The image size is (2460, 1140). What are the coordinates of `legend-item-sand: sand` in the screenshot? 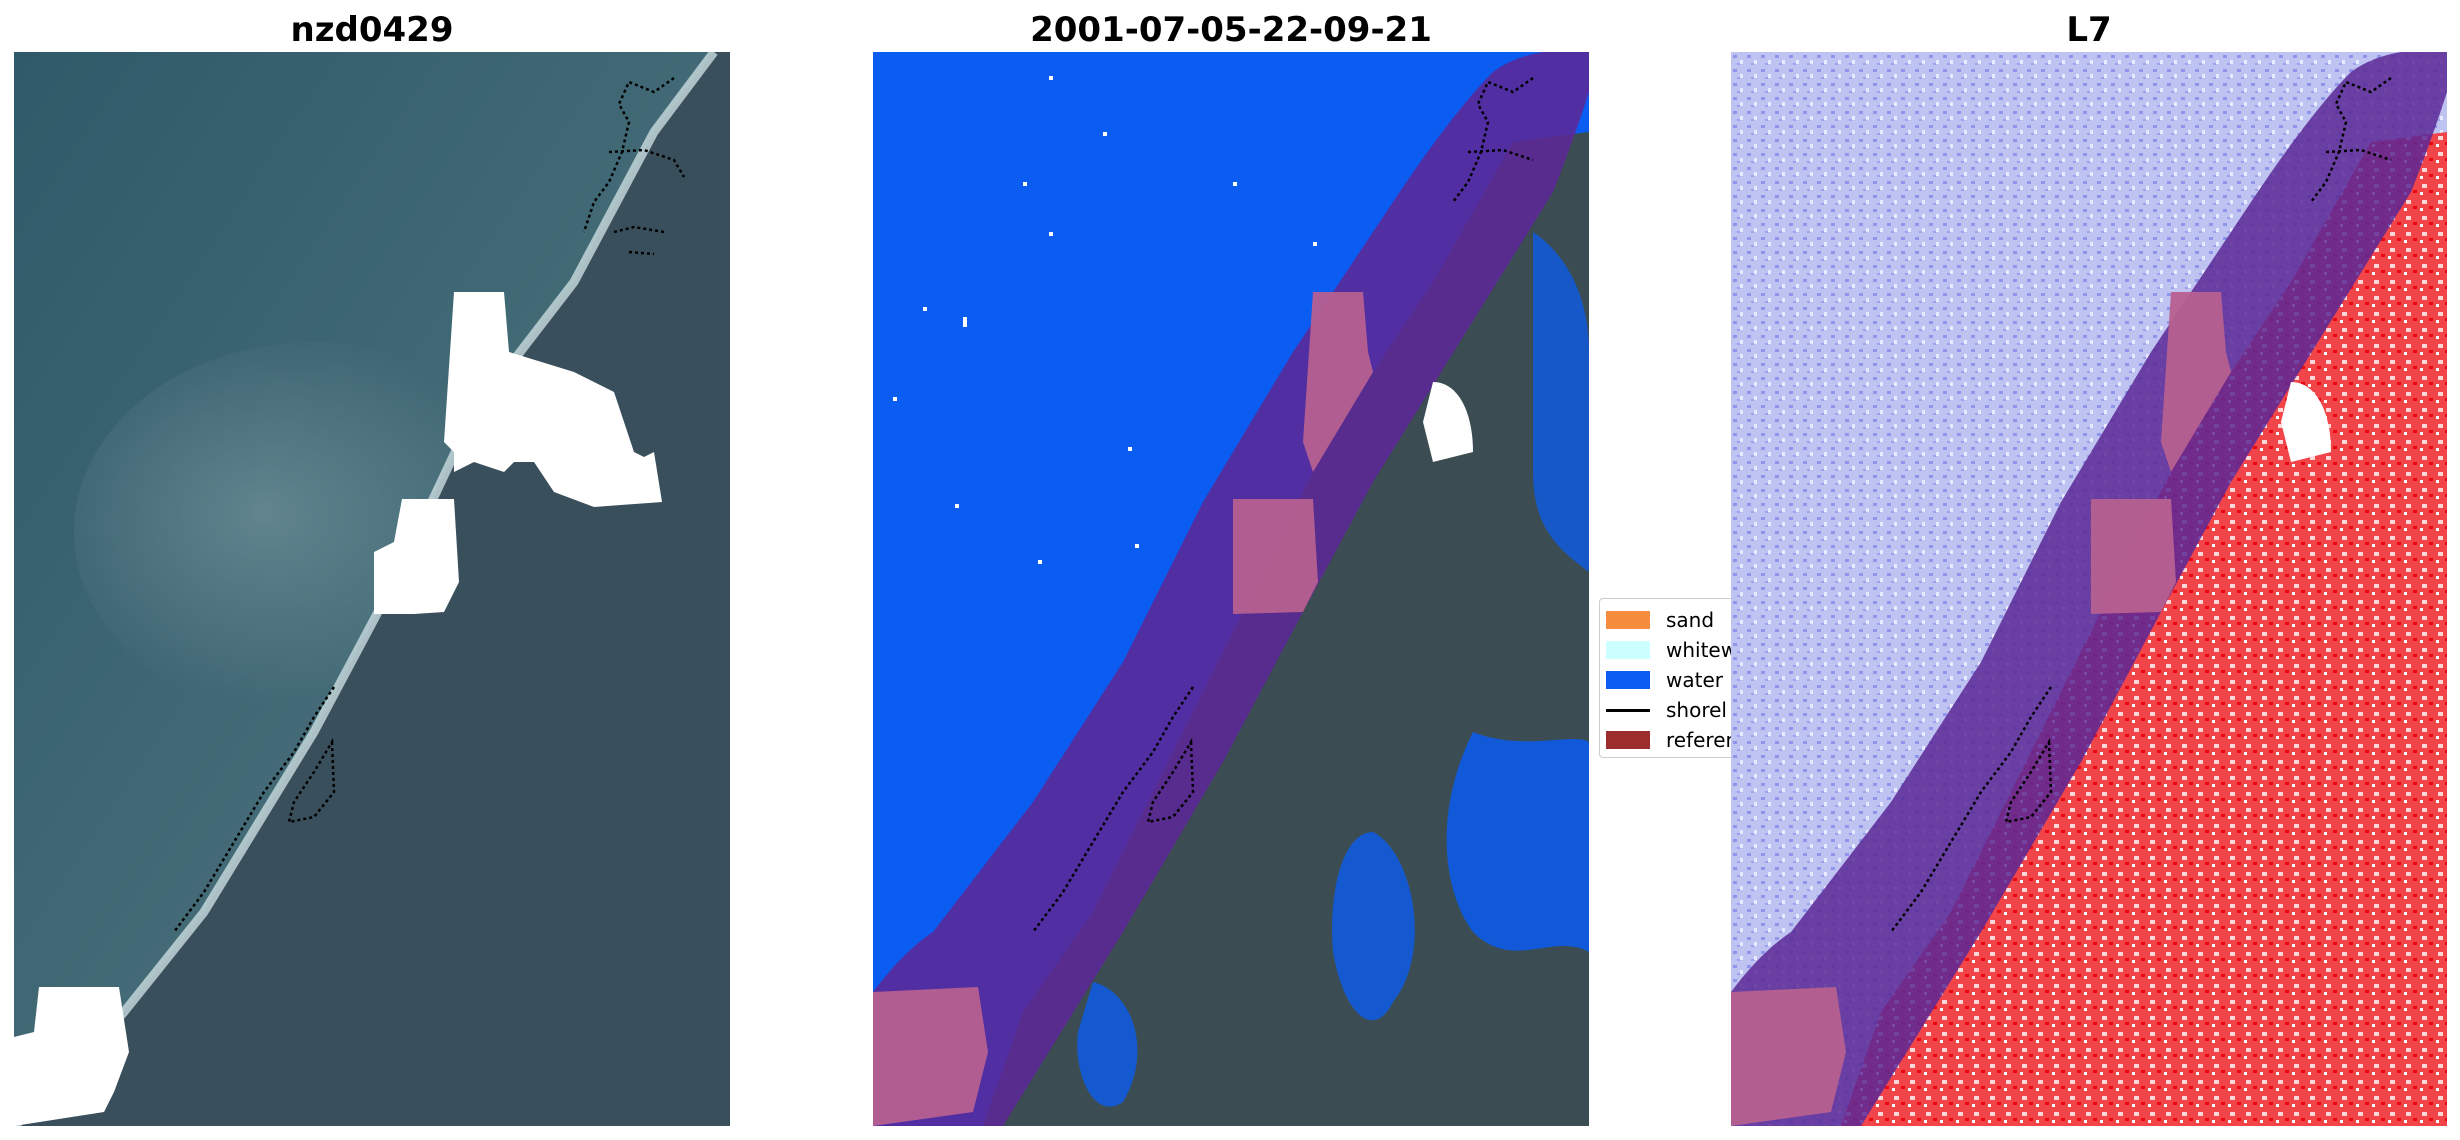 It's located at (1665, 620).